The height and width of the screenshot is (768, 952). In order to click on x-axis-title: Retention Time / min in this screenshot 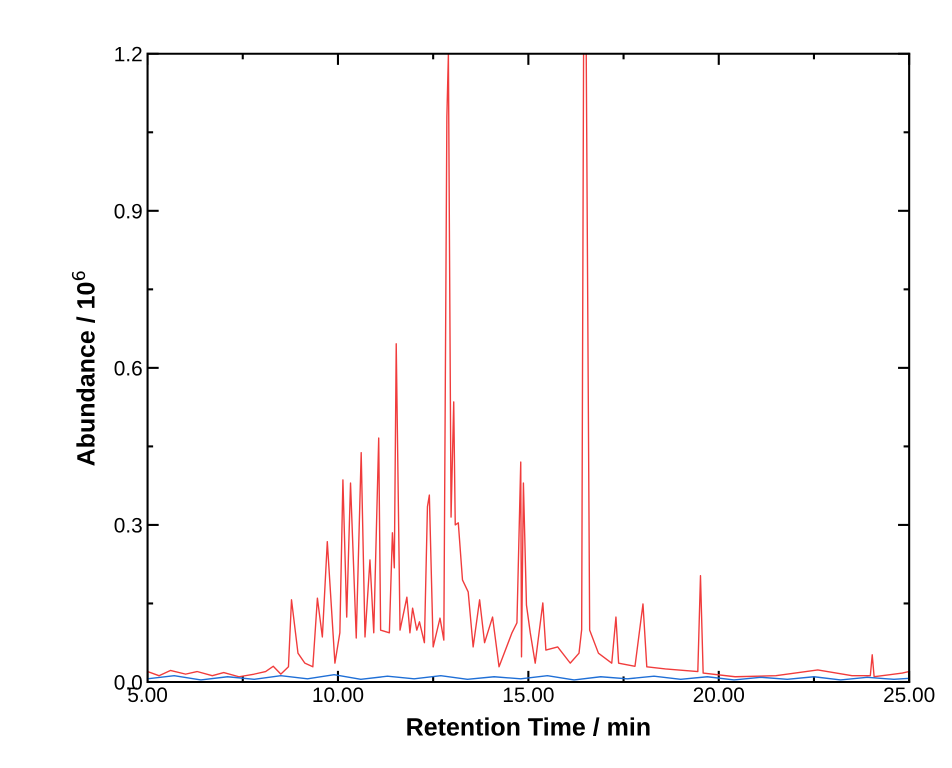, I will do `click(528, 726)`.